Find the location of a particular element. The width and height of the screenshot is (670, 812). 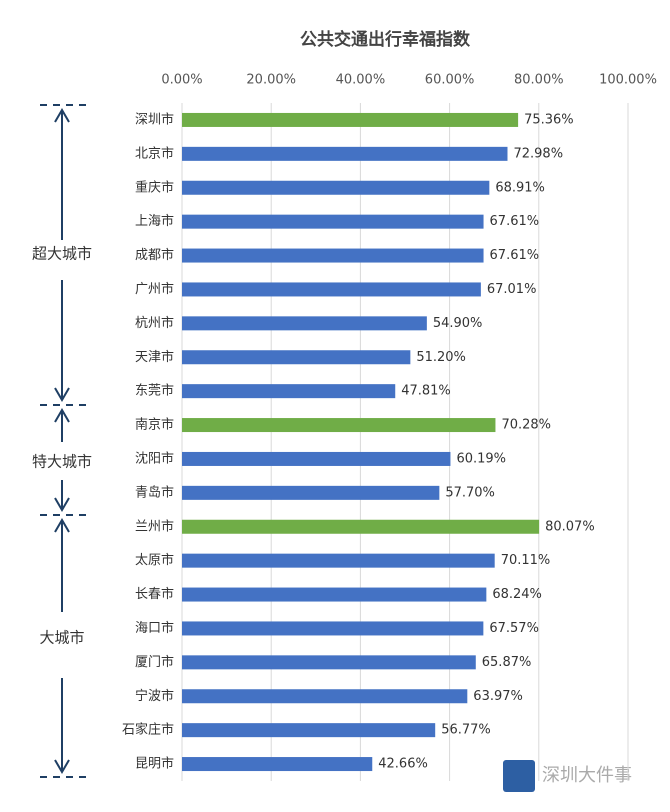

value-label: 42.66% is located at coordinates (403, 764).